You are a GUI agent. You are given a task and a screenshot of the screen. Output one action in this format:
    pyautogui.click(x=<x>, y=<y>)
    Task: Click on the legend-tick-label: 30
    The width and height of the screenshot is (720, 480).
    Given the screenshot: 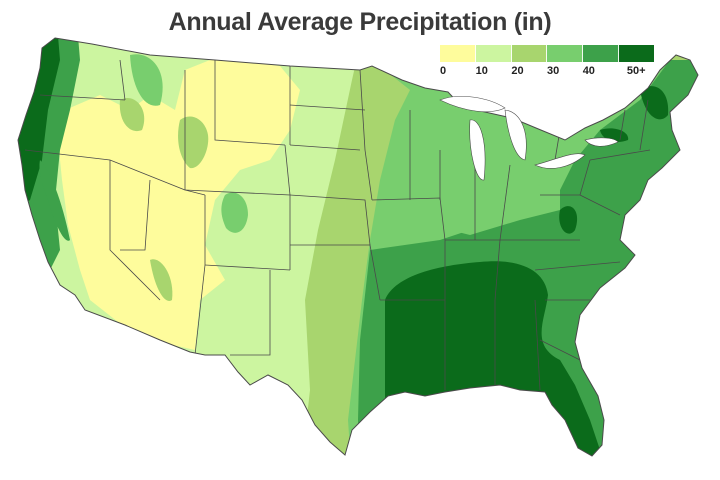 What is the action you would take?
    pyautogui.click(x=553, y=71)
    